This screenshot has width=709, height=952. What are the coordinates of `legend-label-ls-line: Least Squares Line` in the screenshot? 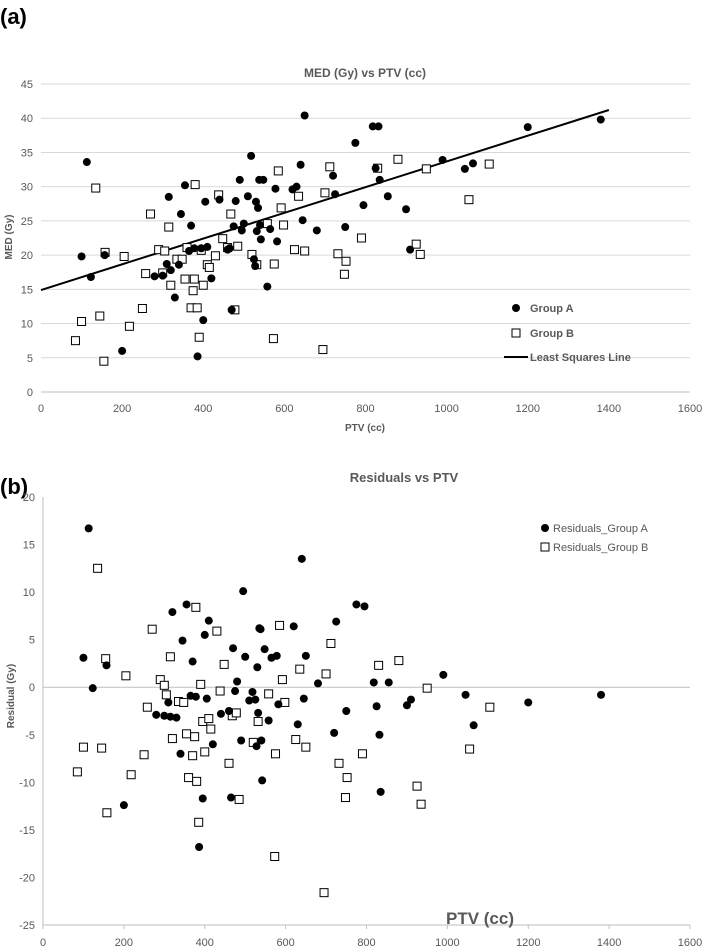 It's located at (580, 358).